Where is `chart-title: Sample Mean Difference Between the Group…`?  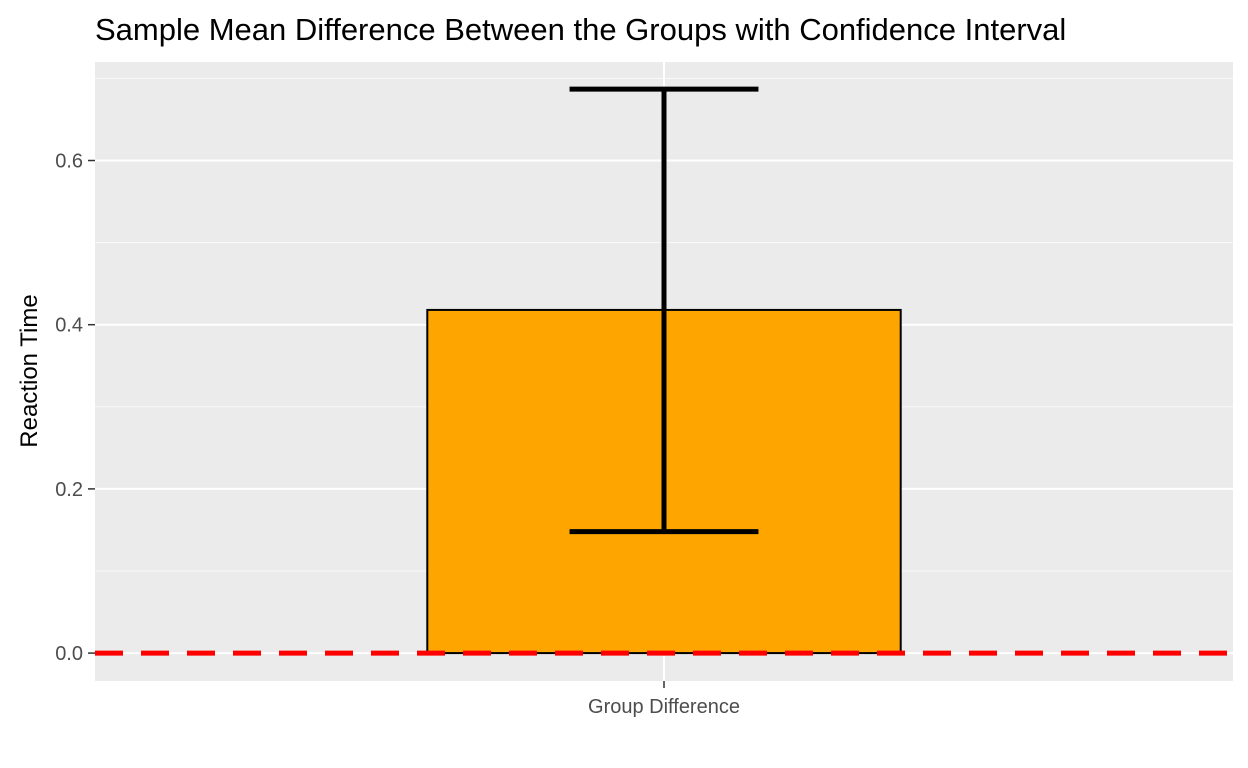
chart-title: Sample Mean Difference Between the Group… is located at coordinates (580, 29).